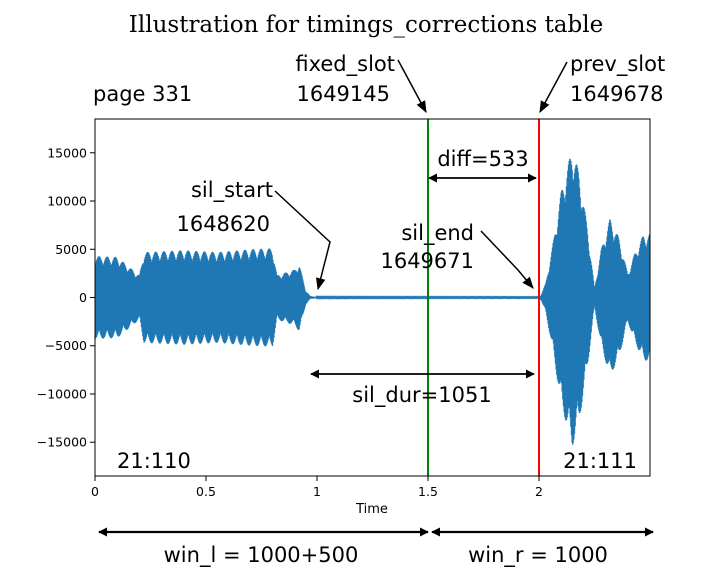 This screenshot has height=573, width=727. I want to click on segment-left-label: 21:110, so click(154, 461).